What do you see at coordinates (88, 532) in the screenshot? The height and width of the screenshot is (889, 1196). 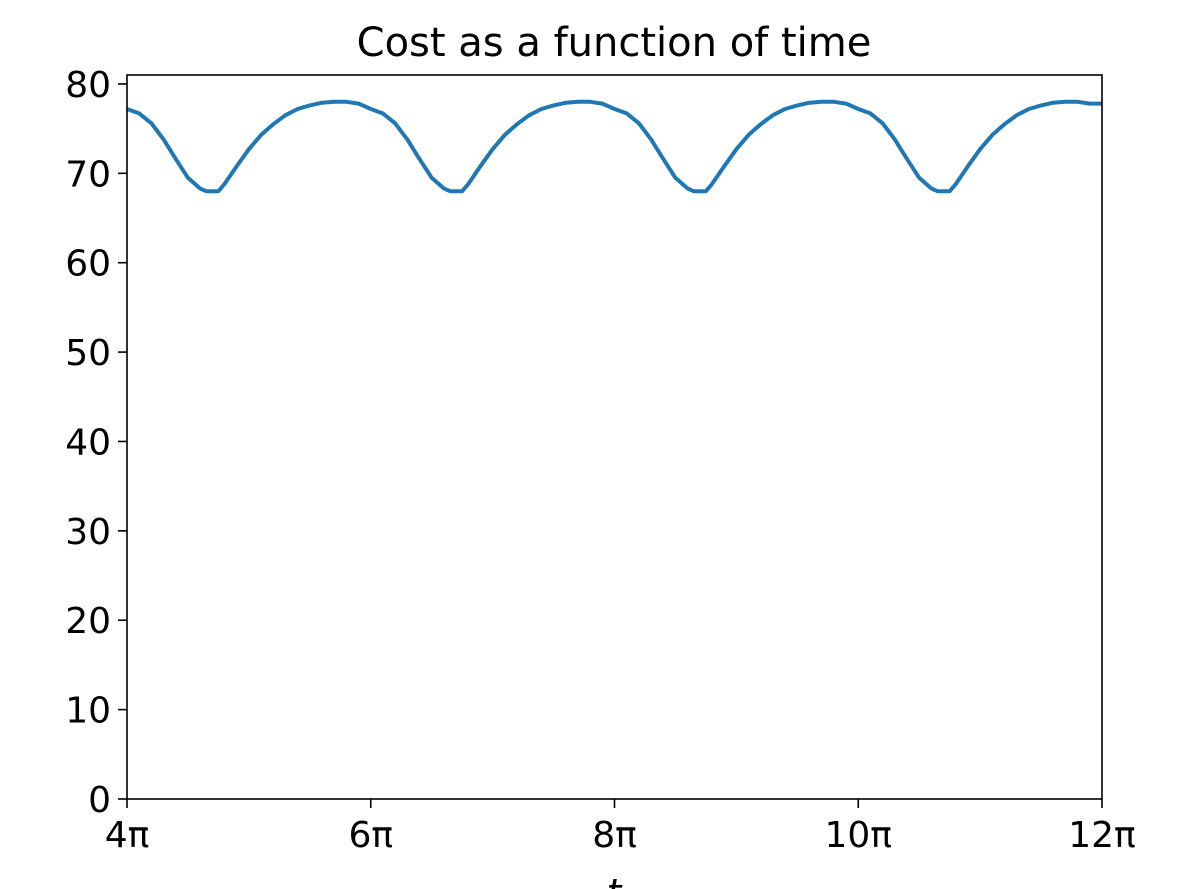 I see `y-tick-label: 30` at bounding box center [88, 532].